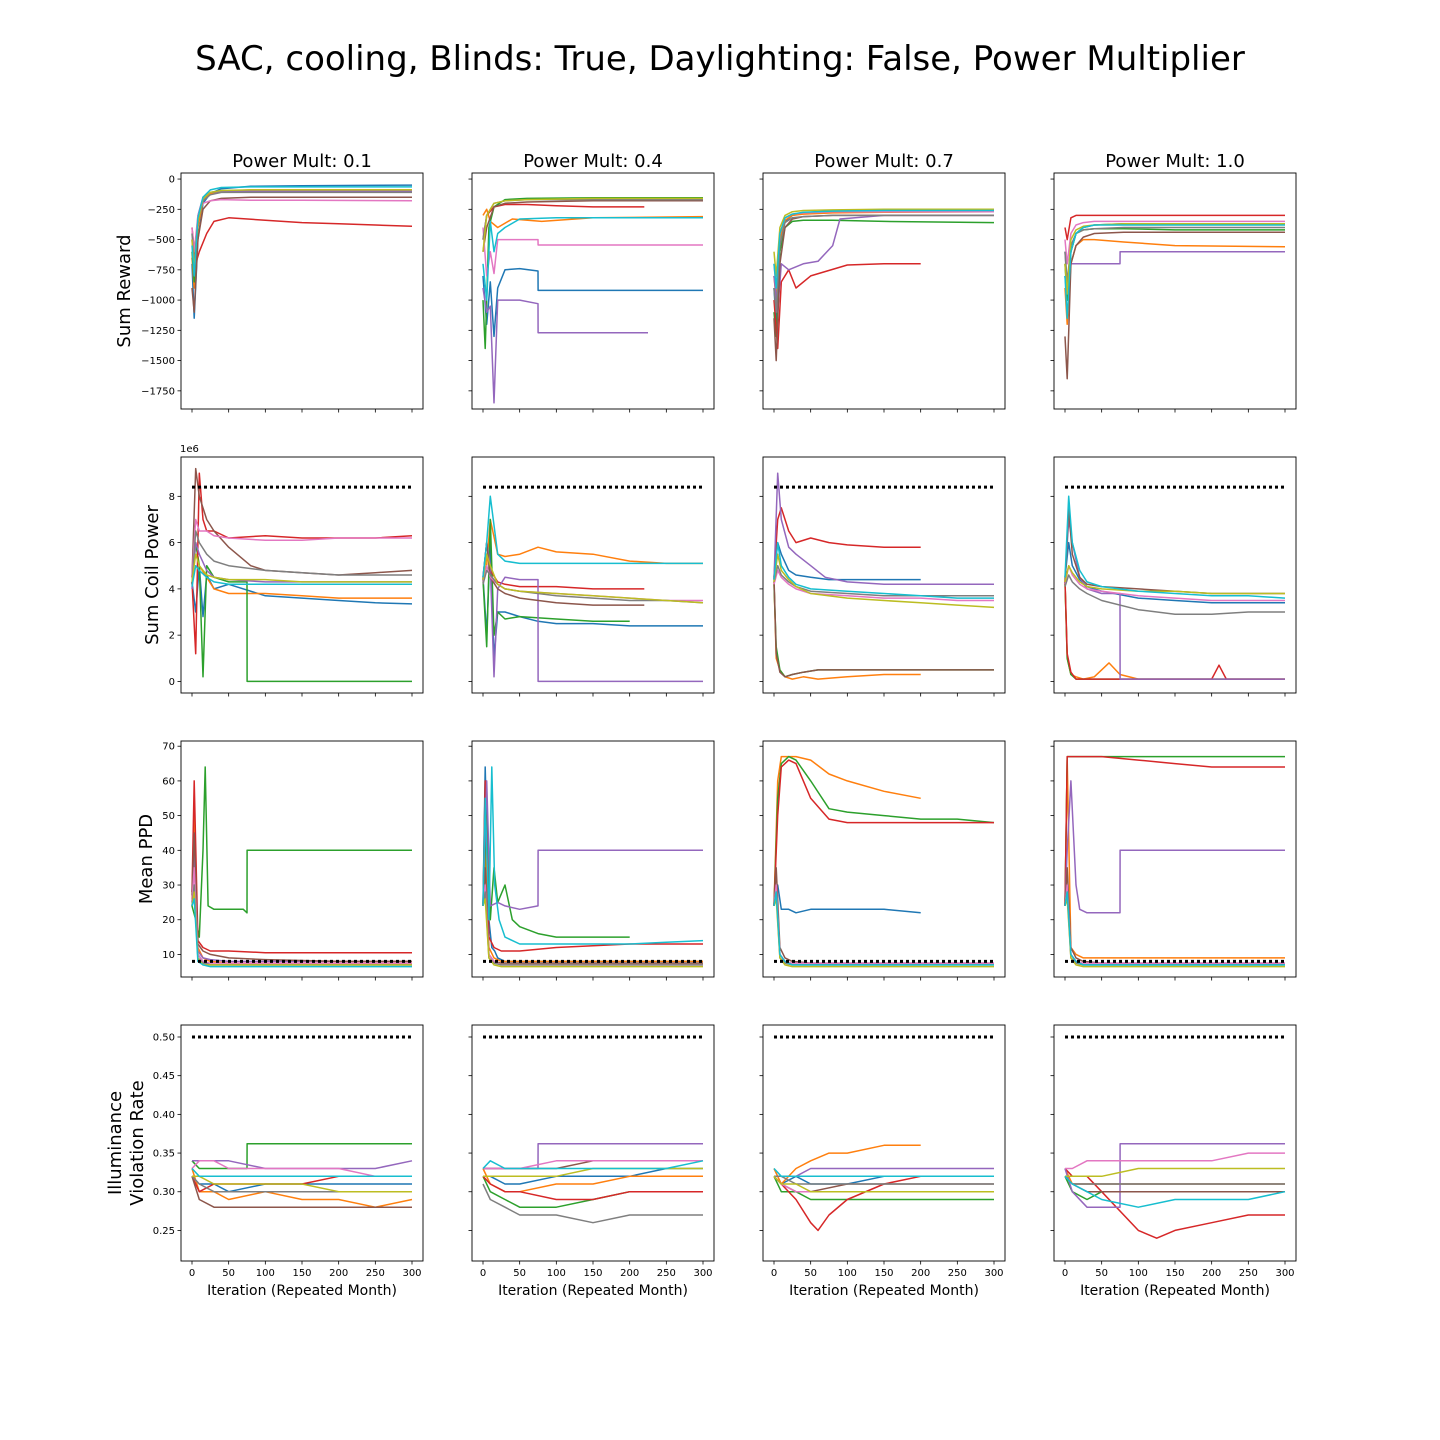 This screenshot has width=1440, height=1440. I want to click on y-tick-label: 0.35, so click(164, 1154).